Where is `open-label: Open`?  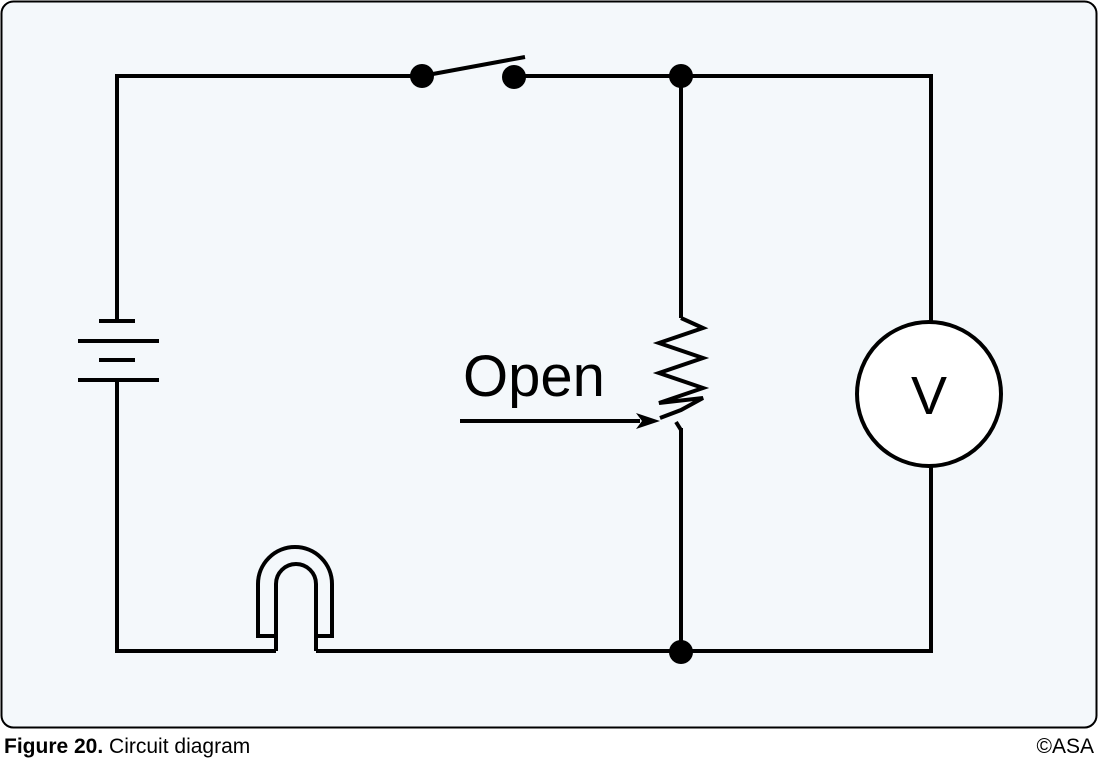
open-label: Open is located at coordinates (534, 376).